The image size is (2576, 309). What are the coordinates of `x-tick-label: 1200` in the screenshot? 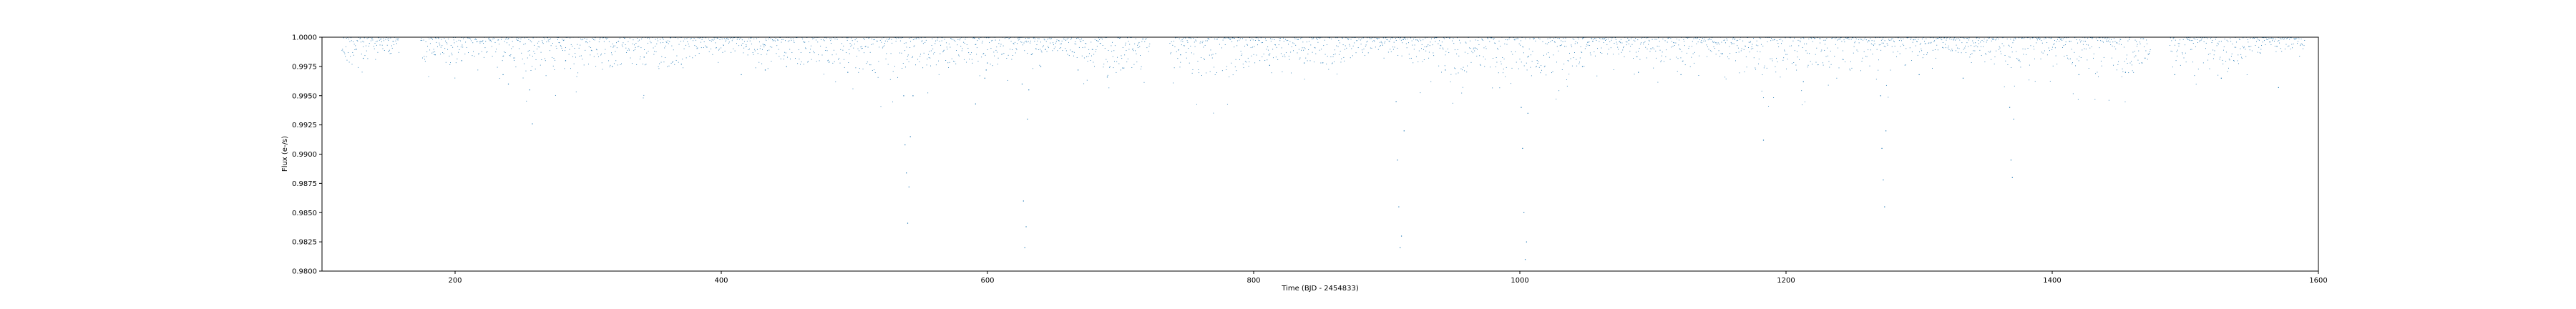 It's located at (1786, 281).